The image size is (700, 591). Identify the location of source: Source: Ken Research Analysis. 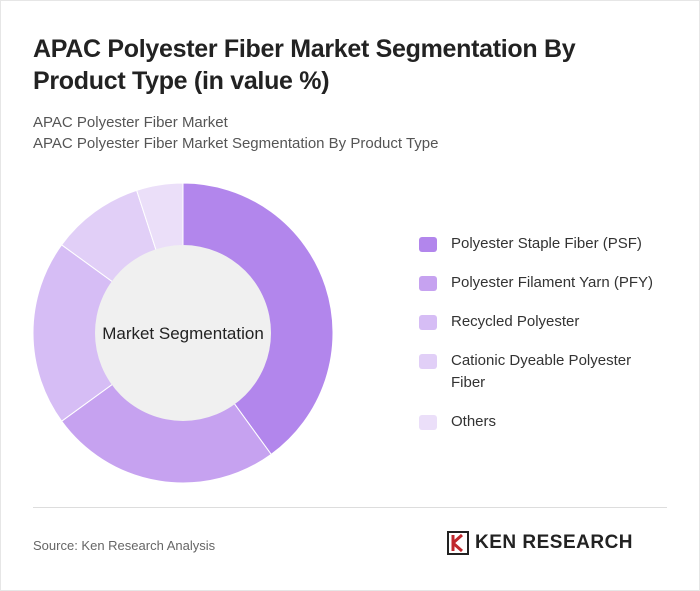
(124, 545).